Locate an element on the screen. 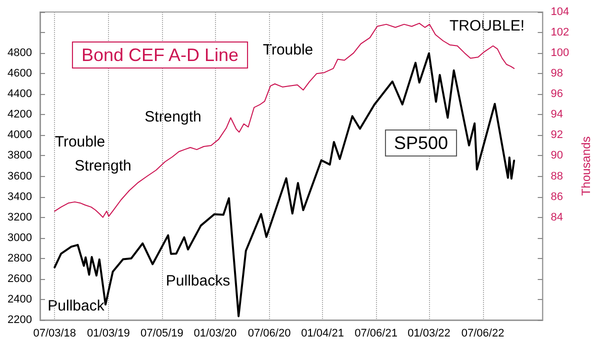 This screenshot has height=347, width=600. y2-tick-label: 92 is located at coordinates (556, 135).